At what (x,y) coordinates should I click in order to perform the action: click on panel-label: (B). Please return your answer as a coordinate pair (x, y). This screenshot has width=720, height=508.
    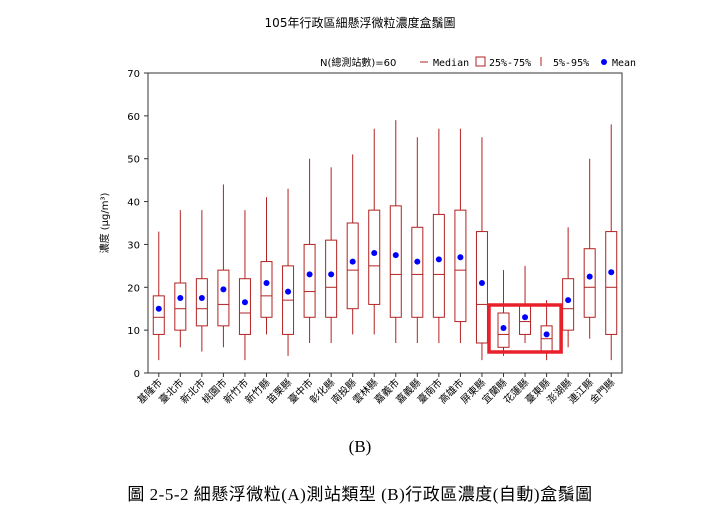
    Looking at the image, I should click on (360, 446).